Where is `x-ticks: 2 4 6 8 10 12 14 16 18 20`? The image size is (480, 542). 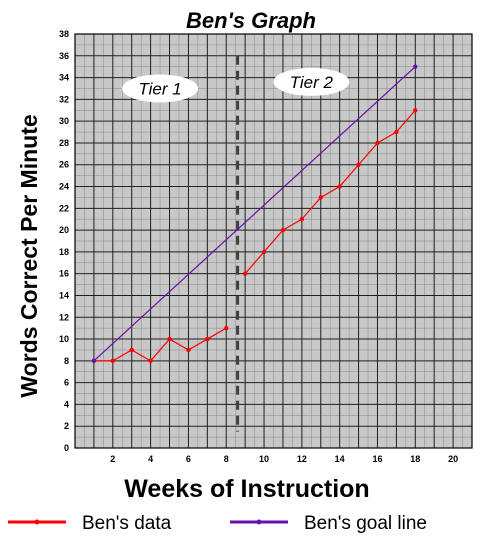
x-ticks: 2 4 6 8 10 12 14 16 18 20 is located at coordinates (284, 459).